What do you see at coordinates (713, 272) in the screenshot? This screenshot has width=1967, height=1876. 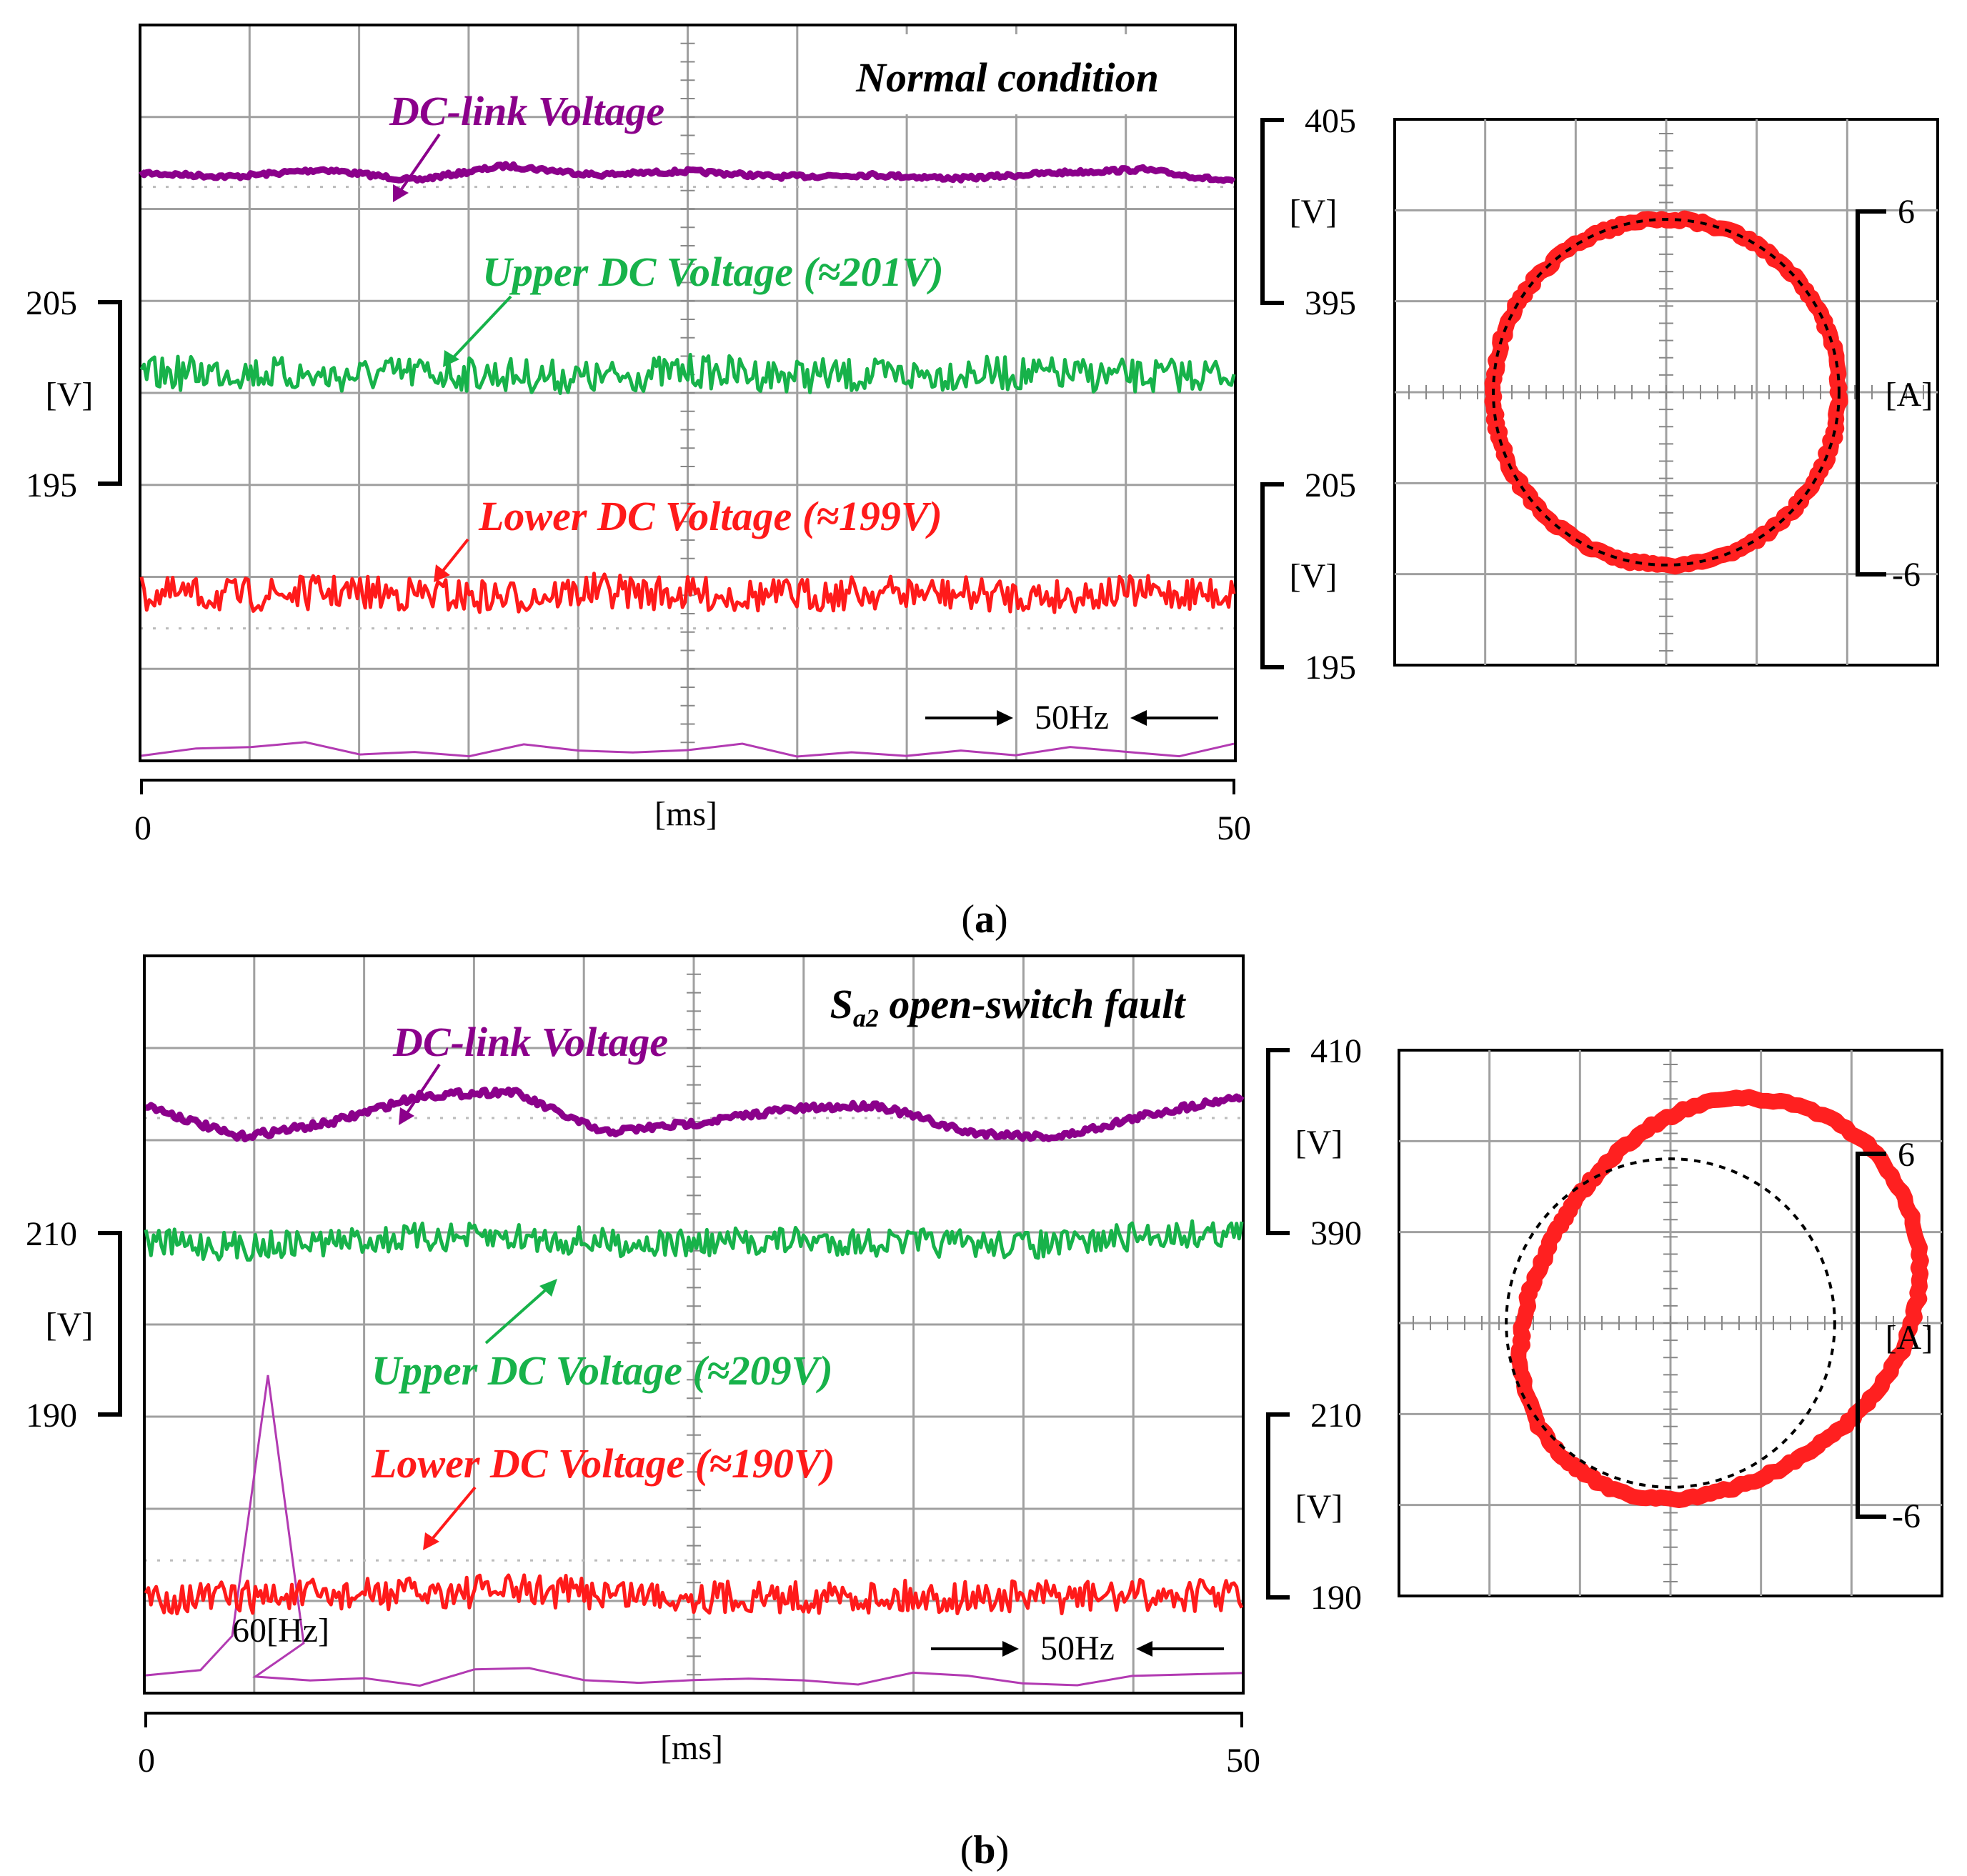 I see `panel-a-upper-label: Upper DC Voltage (≈201V)` at bounding box center [713, 272].